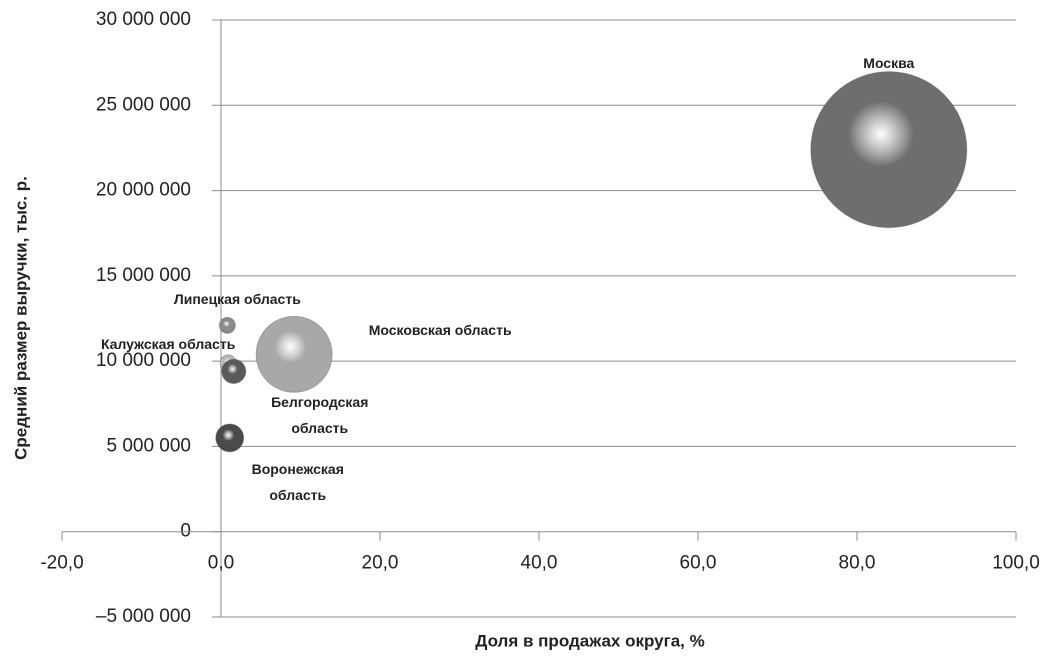  What do you see at coordinates (143, 190) in the screenshot?
I see `y-tick-label: 20 000 000` at bounding box center [143, 190].